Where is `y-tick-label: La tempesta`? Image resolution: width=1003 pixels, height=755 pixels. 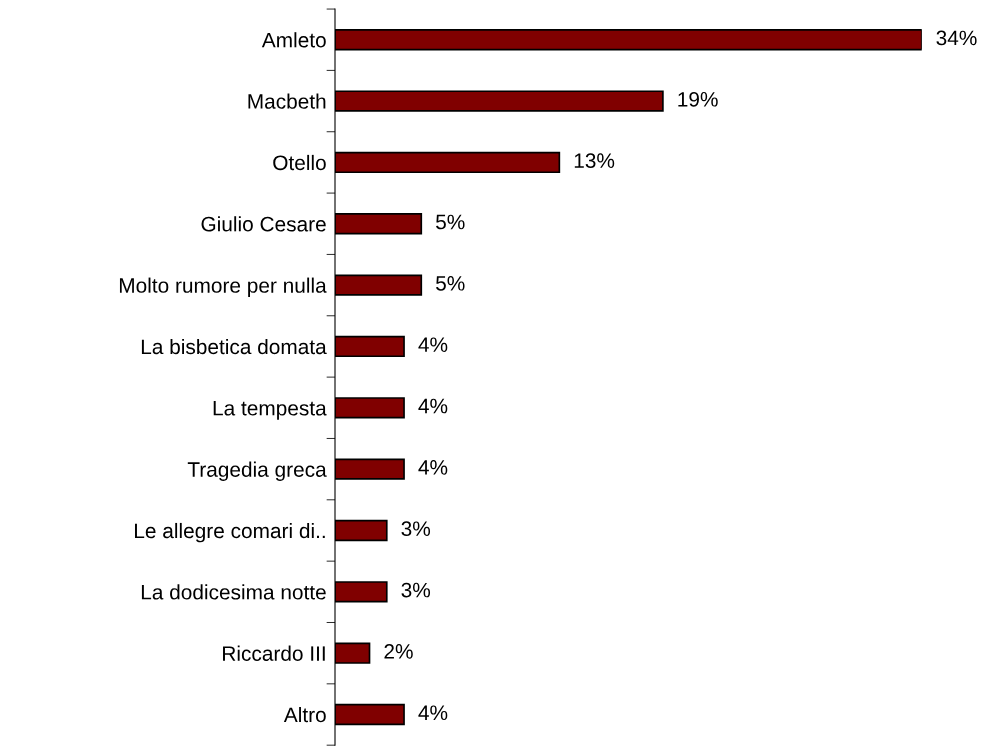 y-tick-label: La tempesta is located at coordinates (270, 410).